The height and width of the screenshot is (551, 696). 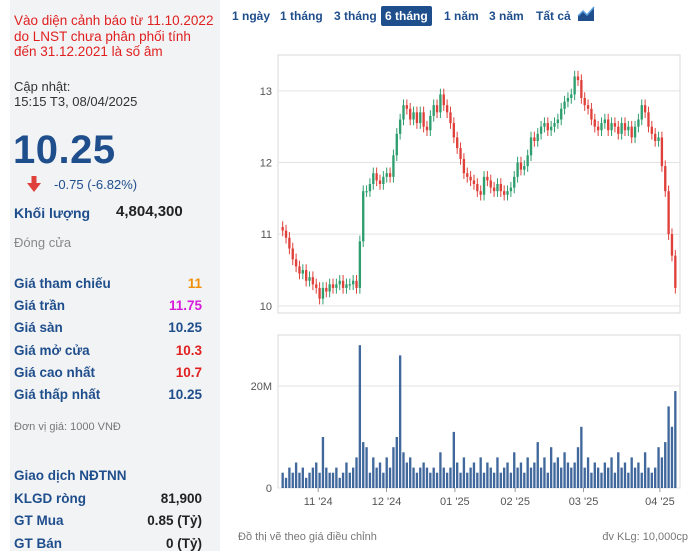 What do you see at coordinates (266, 92) in the screenshot?
I see `price-tick-label: 13` at bounding box center [266, 92].